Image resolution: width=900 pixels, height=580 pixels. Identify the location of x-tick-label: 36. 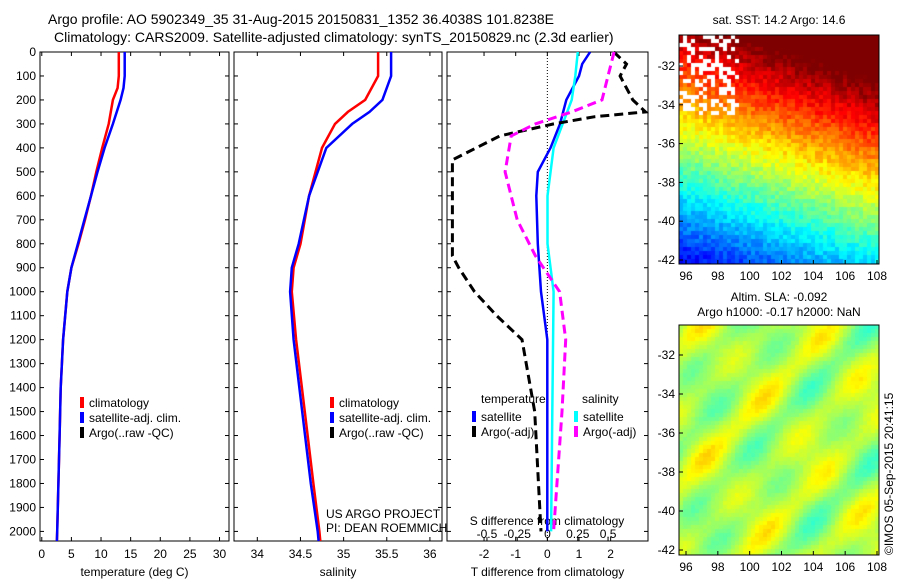
(430, 554).